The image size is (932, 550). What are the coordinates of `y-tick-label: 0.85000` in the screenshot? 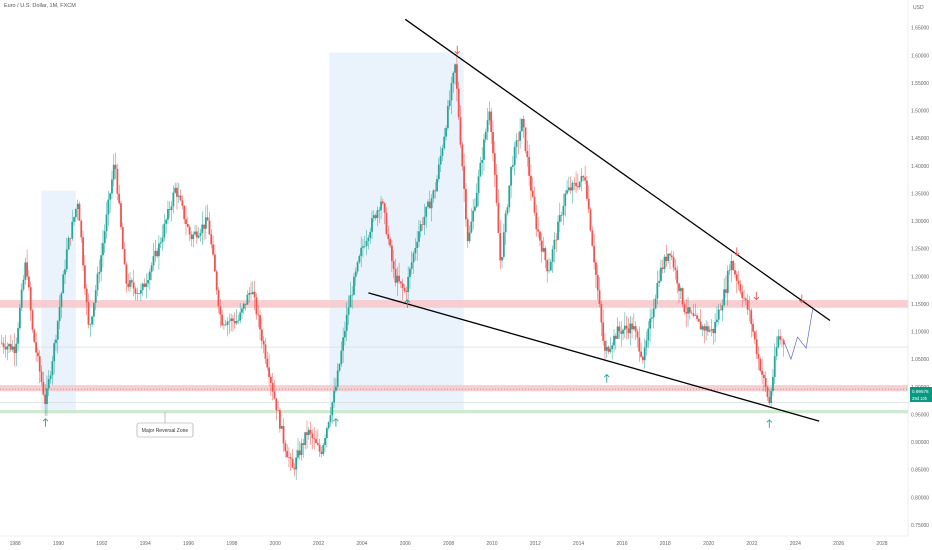 It's located at (920, 471).